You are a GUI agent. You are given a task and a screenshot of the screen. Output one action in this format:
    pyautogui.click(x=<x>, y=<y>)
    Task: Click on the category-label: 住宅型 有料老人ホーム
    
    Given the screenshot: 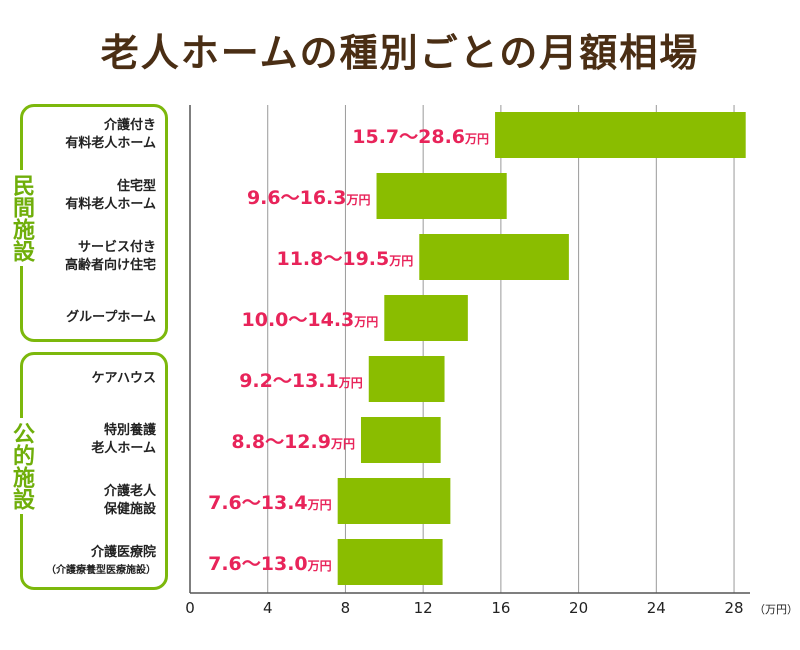 What is the action you would take?
    pyautogui.click(x=110, y=195)
    